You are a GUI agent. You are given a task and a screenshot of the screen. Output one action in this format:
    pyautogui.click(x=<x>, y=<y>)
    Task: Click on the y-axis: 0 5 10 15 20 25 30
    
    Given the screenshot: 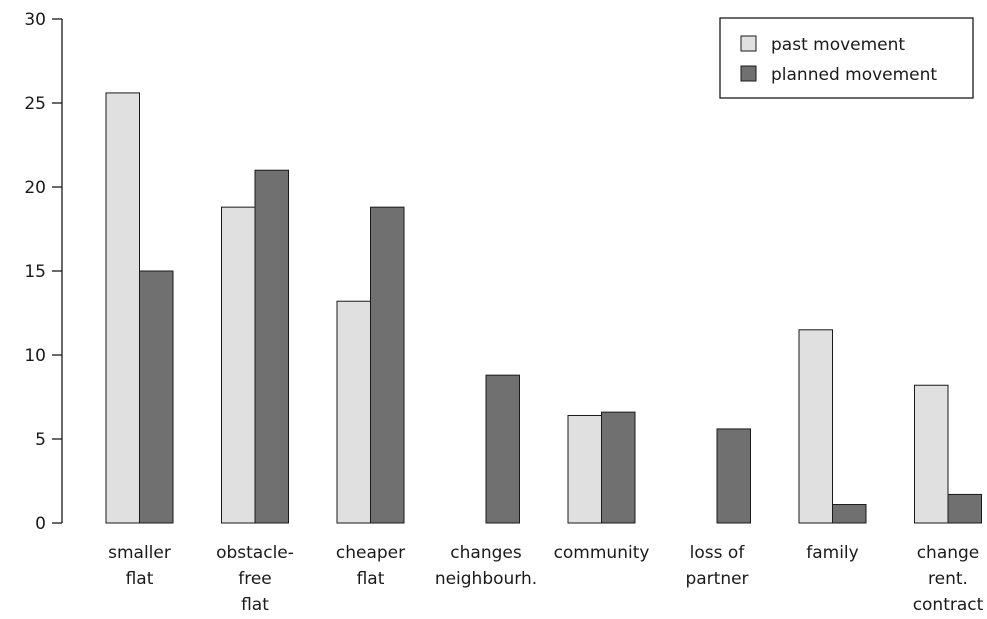 What is the action you would take?
    pyautogui.click(x=43, y=272)
    